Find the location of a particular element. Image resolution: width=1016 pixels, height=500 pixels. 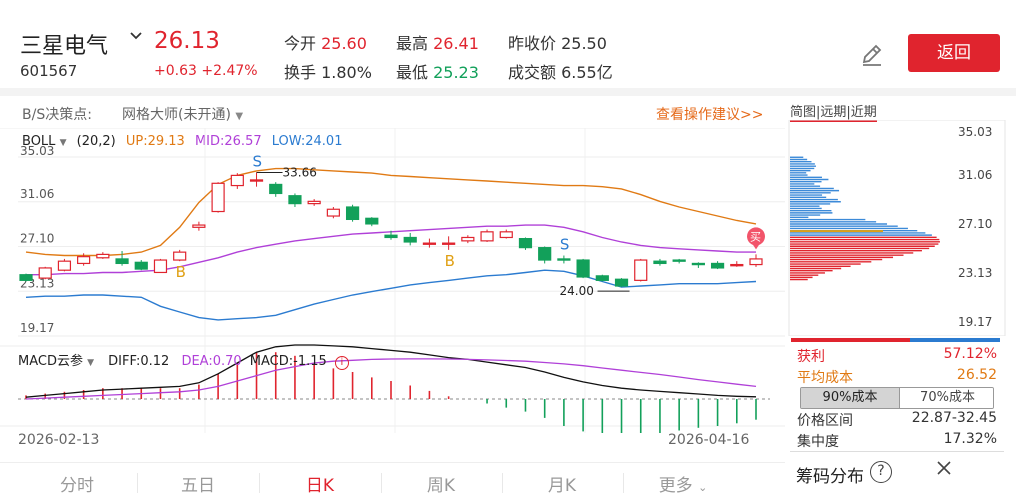

grid-master-dropdown: 网格大师(未开通) ▼ is located at coordinates (182, 114).